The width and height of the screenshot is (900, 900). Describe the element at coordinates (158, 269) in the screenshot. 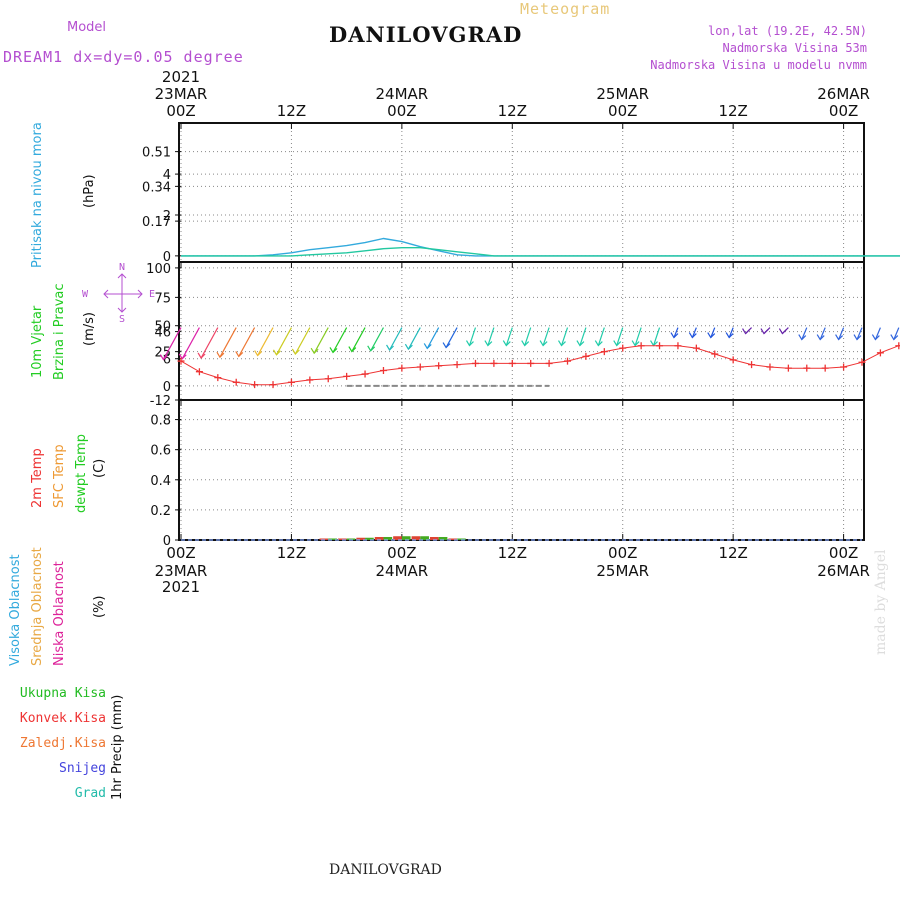

I see `y-tick-label: 100` at that location.